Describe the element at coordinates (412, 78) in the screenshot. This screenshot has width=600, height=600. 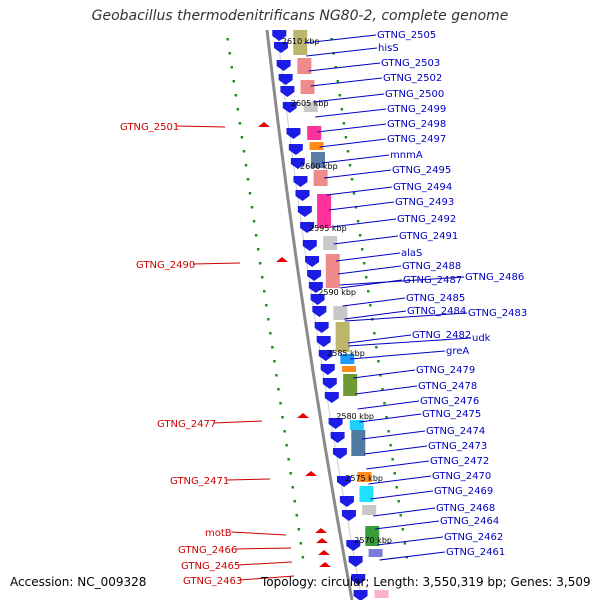
I see `forward-gene-label: GTNG_2502` at that location.